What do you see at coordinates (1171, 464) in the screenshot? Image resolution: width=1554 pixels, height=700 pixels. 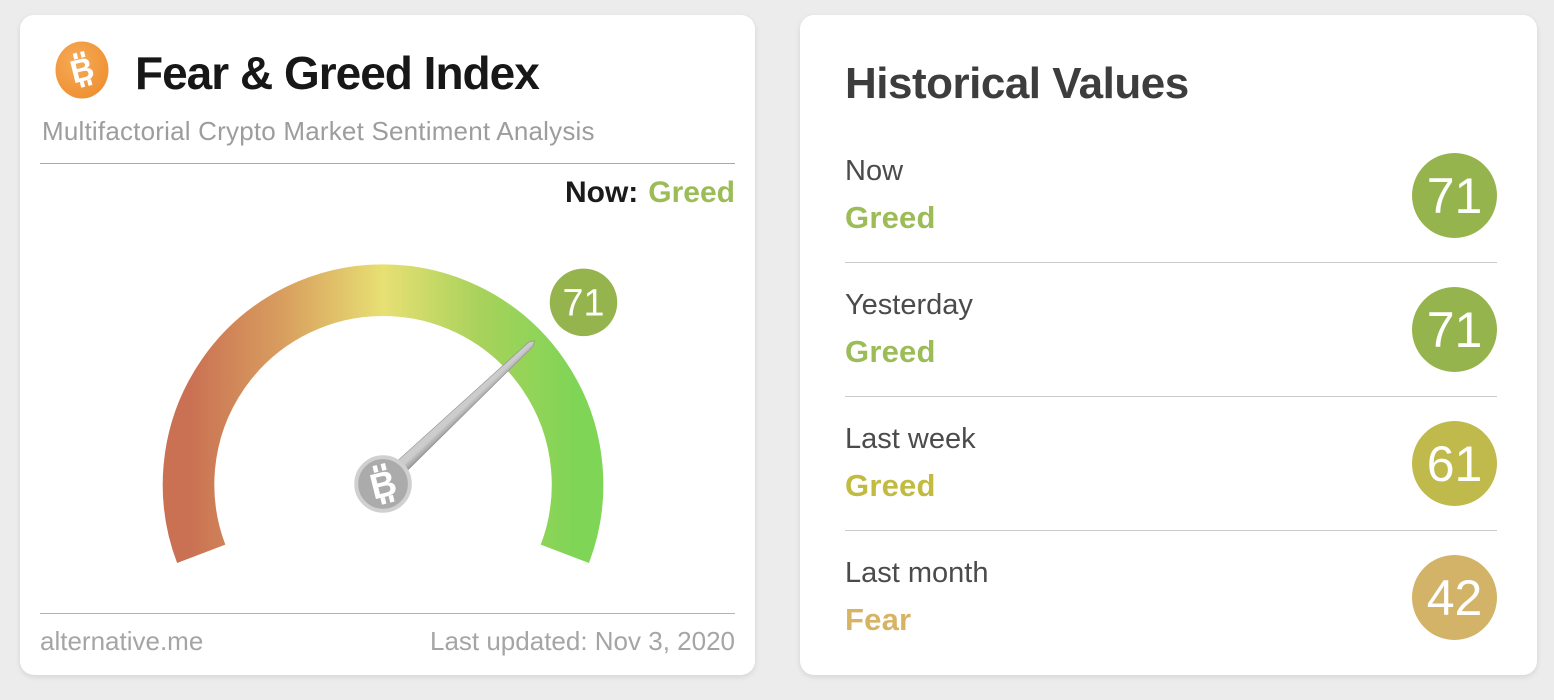 I see `historical-row-last-week: Last week Greed 61` at bounding box center [1171, 464].